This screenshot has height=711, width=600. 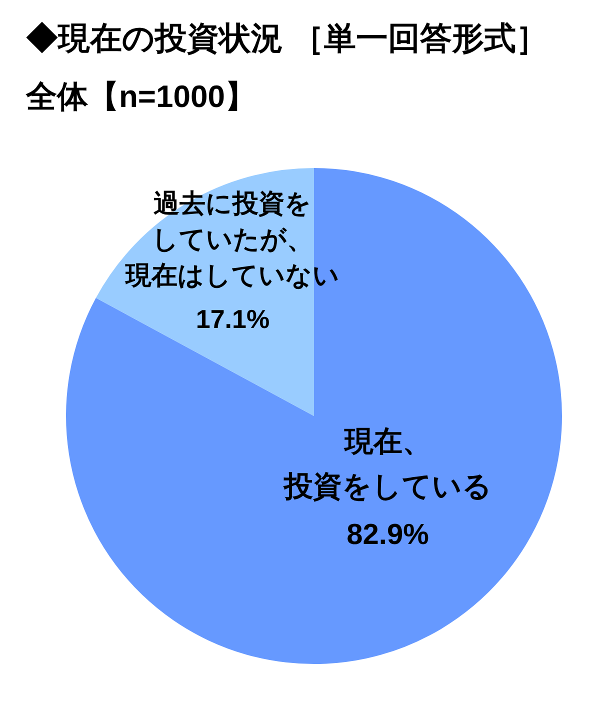 I want to click on chart-title: ◆現在の投資状況 ［単一回答形式］, so click(x=287, y=38).